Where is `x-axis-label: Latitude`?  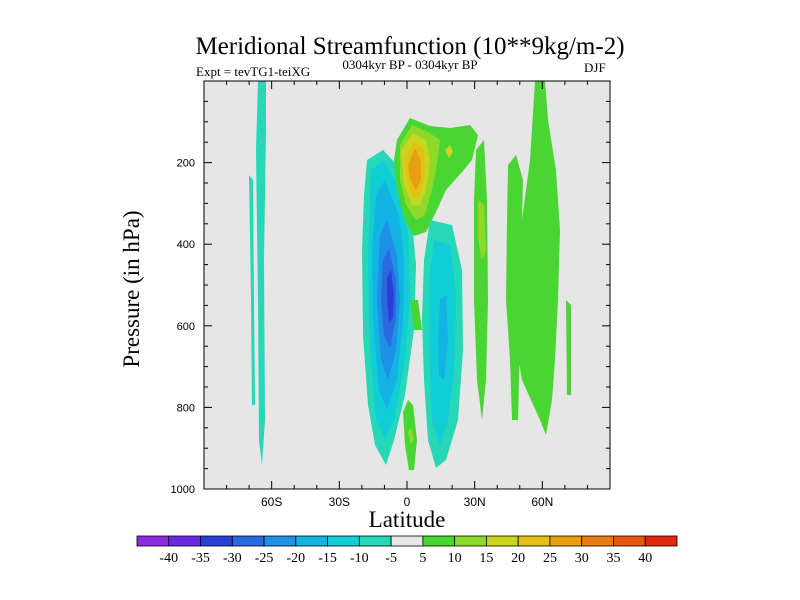
x-axis-label: Latitude is located at coordinates (407, 519).